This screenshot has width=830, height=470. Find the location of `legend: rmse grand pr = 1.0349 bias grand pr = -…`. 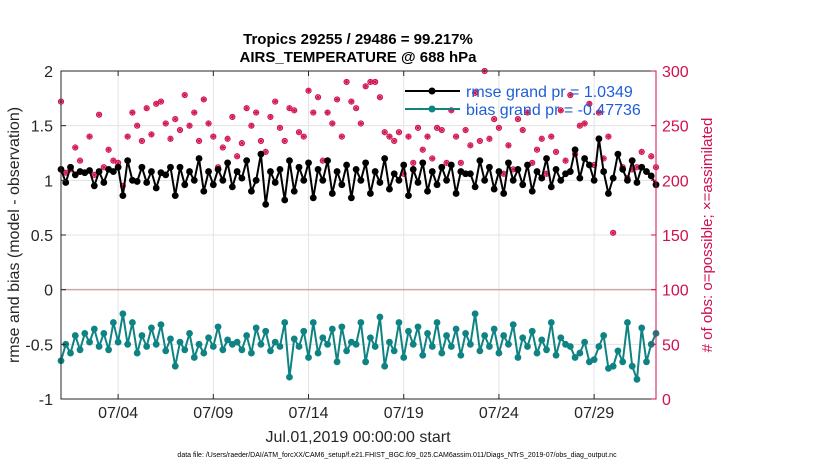

legend: rmse grand pr = 1.0349 bias grand pr = -… is located at coordinates (523, 101).